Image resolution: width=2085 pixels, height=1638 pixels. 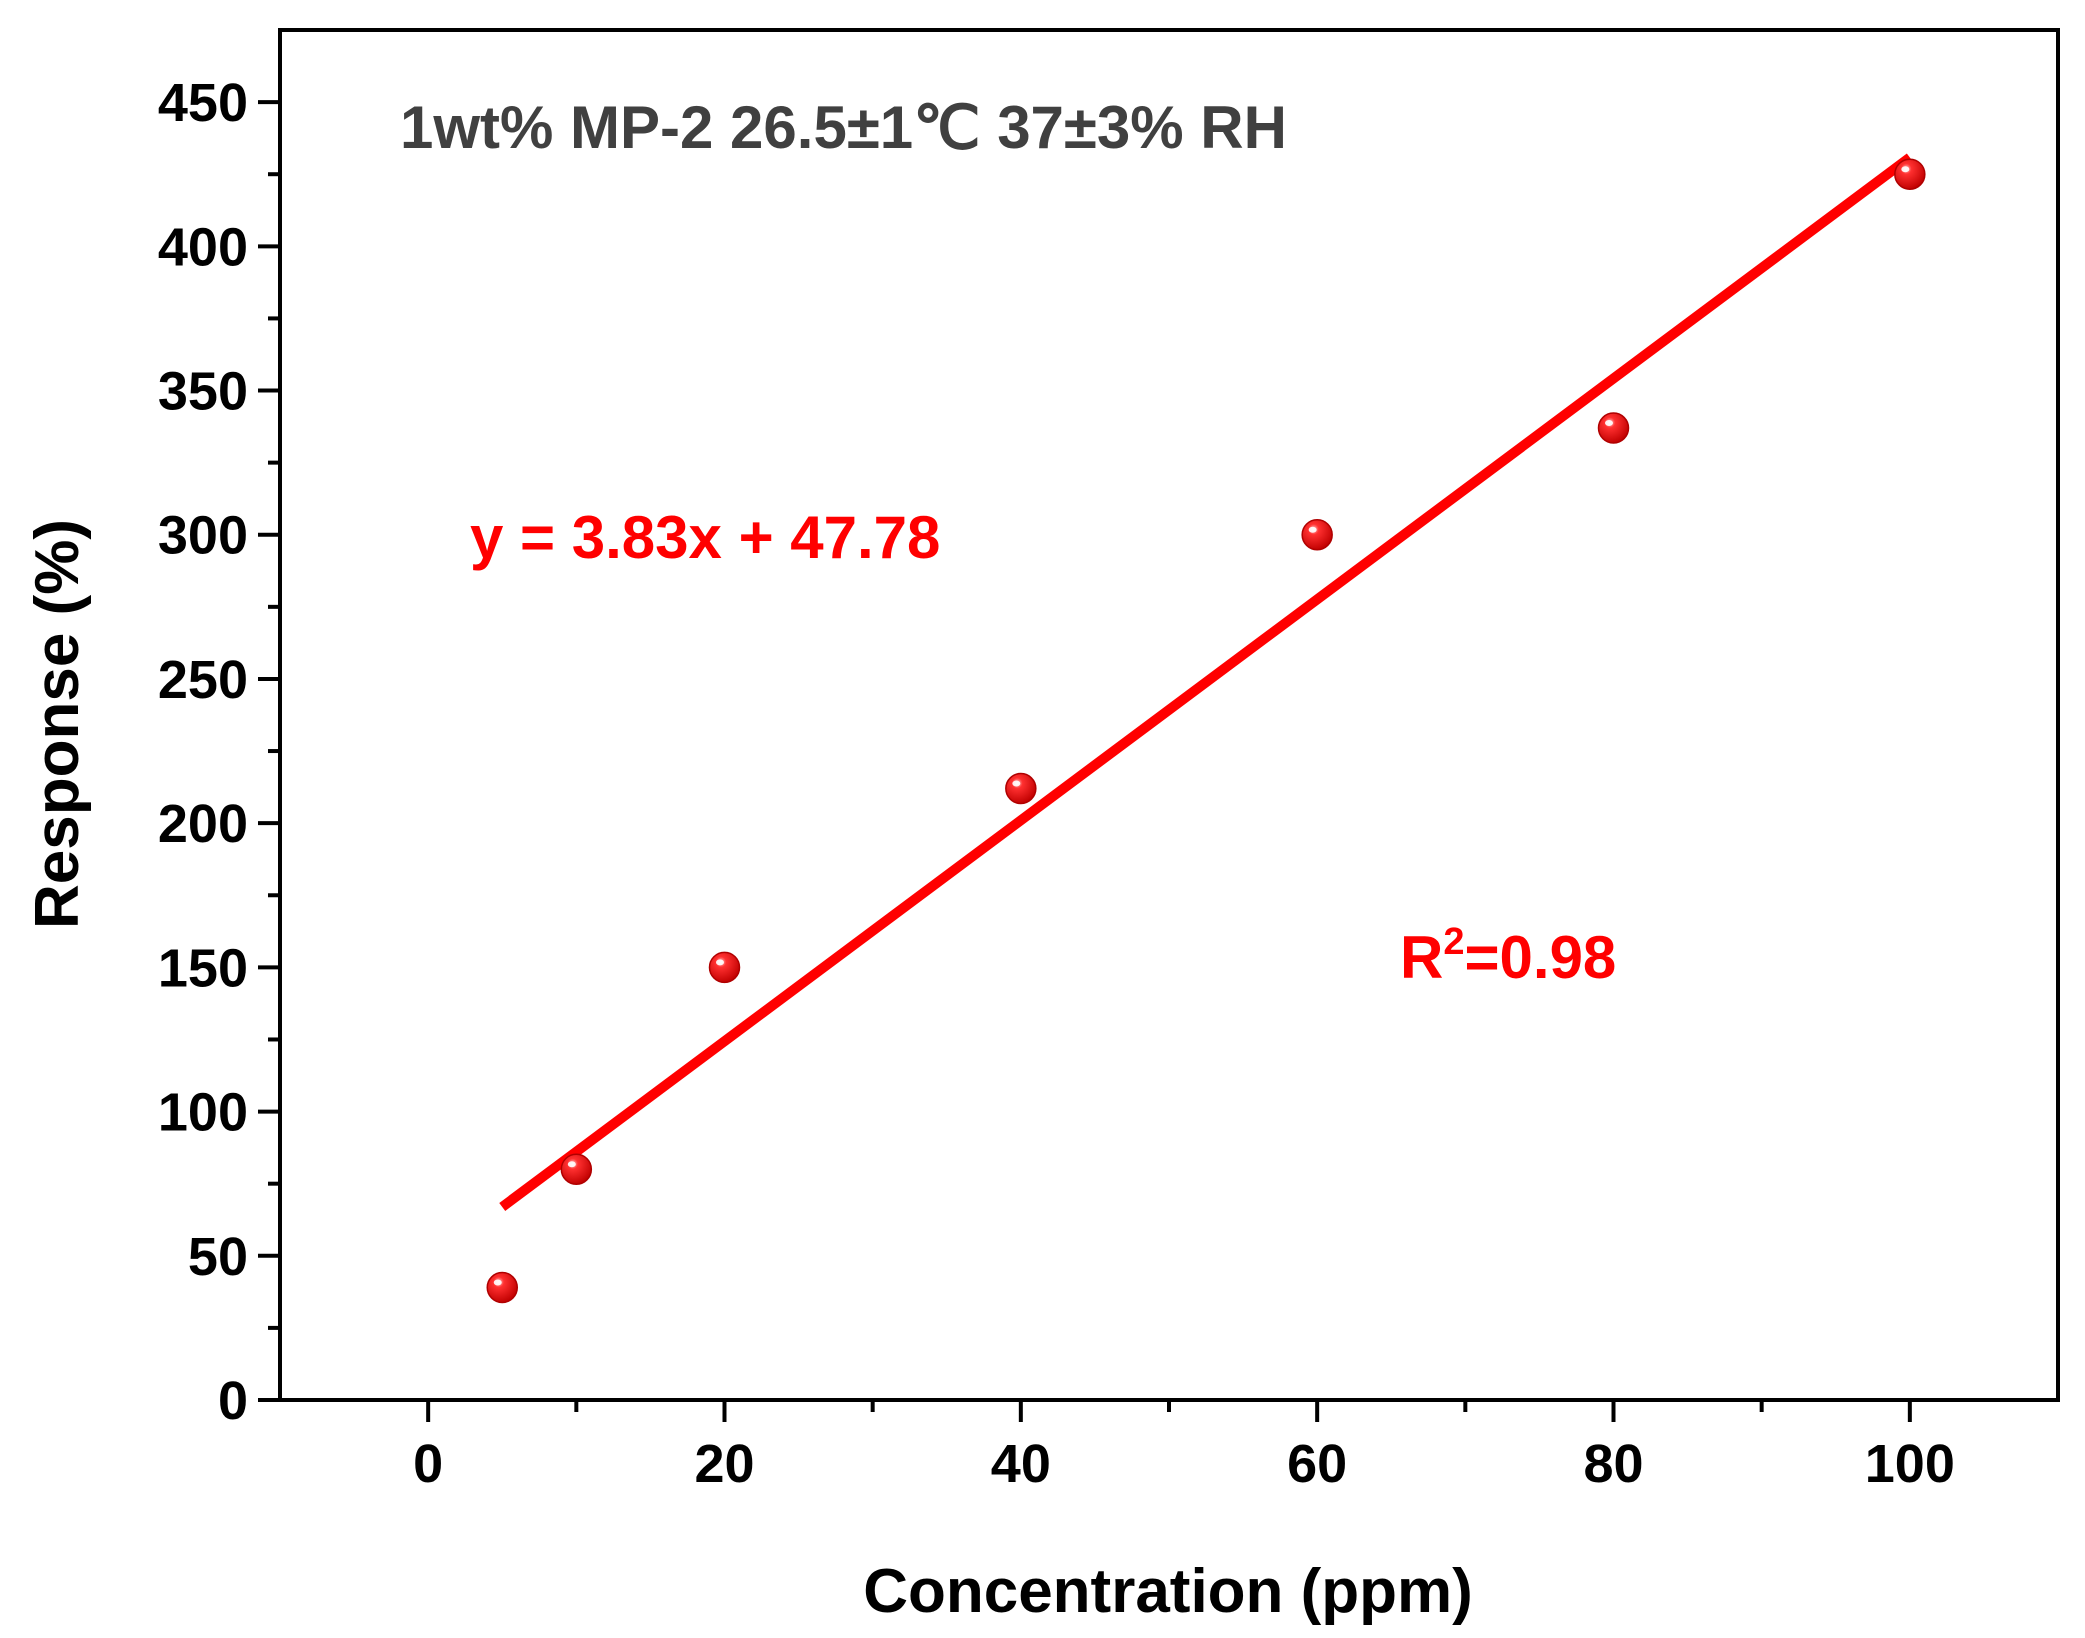 What do you see at coordinates (203, 536) in the screenshot?
I see `y-tick-label: 300` at bounding box center [203, 536].